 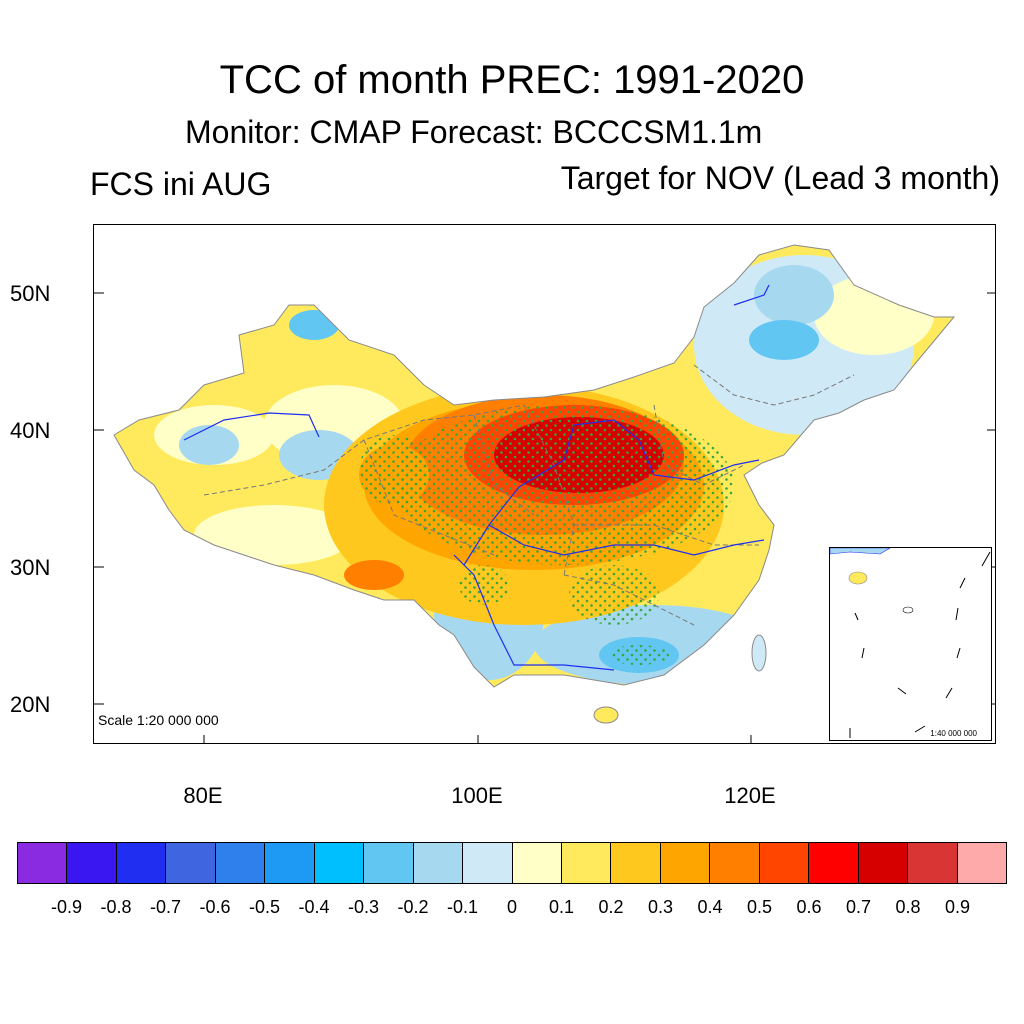 What do you see at coordinates (314, 907) in the screenshot?
I see `colorbar-label: -0.4` at bounding box center [314, 907].